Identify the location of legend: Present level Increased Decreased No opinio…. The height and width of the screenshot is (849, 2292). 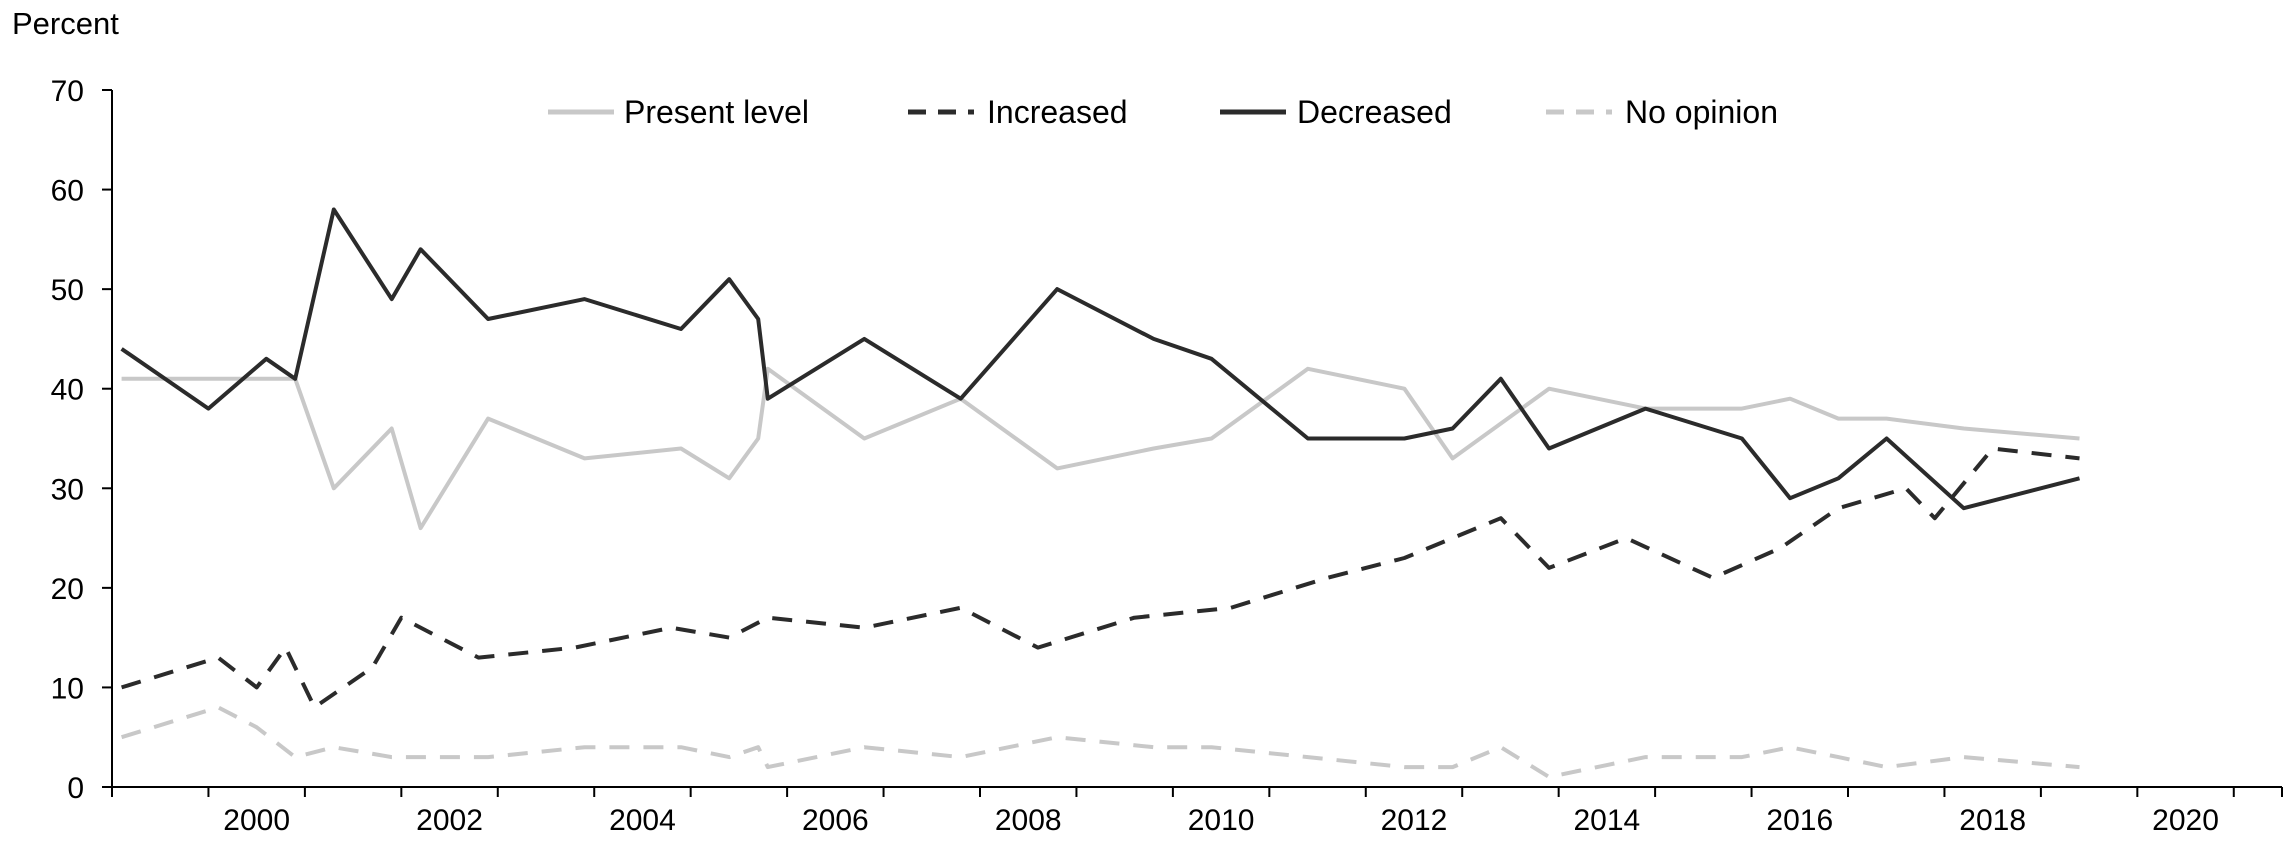
(1163, 112).